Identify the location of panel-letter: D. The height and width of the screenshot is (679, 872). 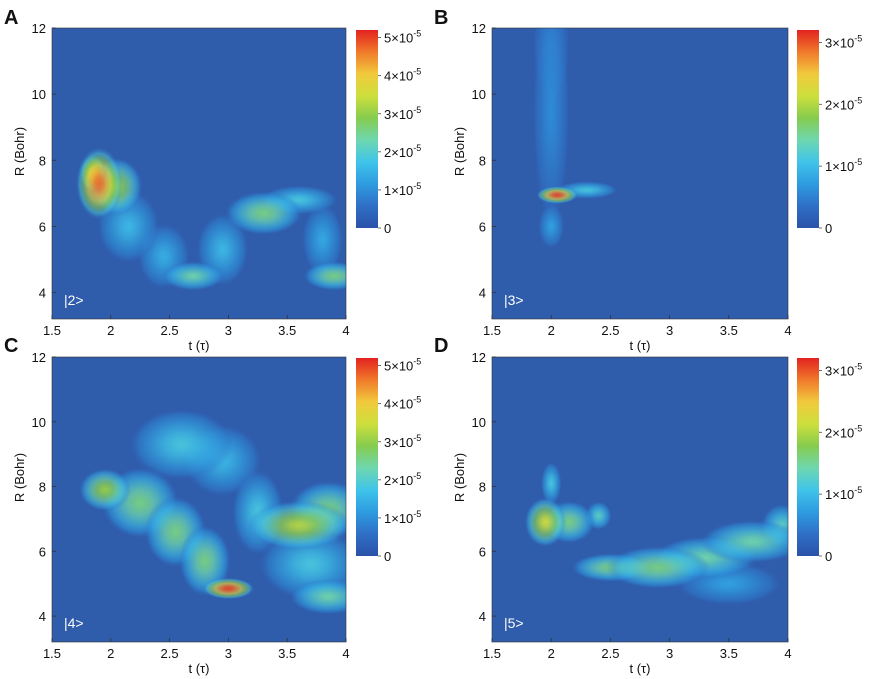
(441, 346).